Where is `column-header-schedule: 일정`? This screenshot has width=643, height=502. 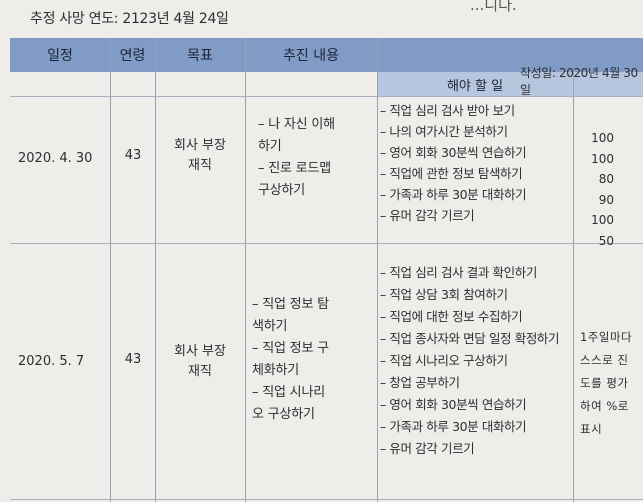
column-header-schedule: 일정 is located at coordinates (60, 56).